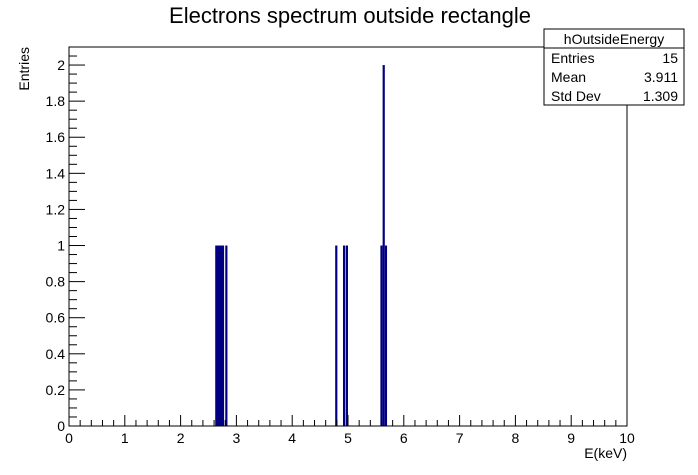 The width and height of the screenshot is (698, 475). What do you see at coordinates (661, 77) in the screenshot?
I see `stats-row-value: 3.911` at bounding box center [661, 77].